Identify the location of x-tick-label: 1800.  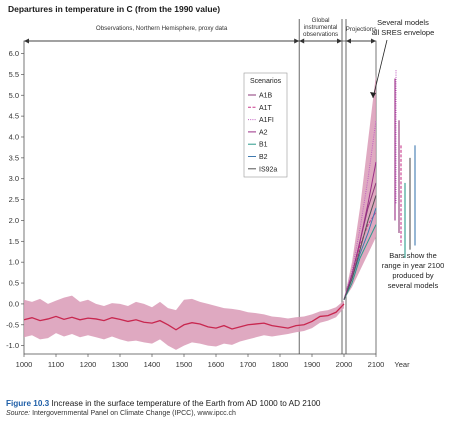
(280, 364).